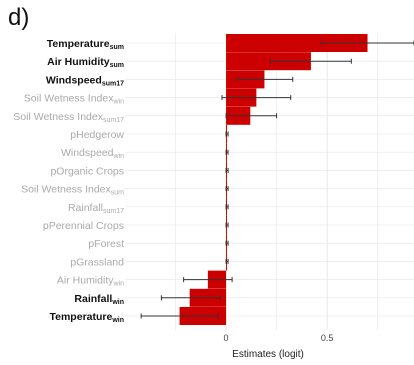 The width and height of the screenshot is (414, 365). Describe the element at coordinates (327, 338) in the screenshot. I see `x-tick-label: 0.5` at that location.